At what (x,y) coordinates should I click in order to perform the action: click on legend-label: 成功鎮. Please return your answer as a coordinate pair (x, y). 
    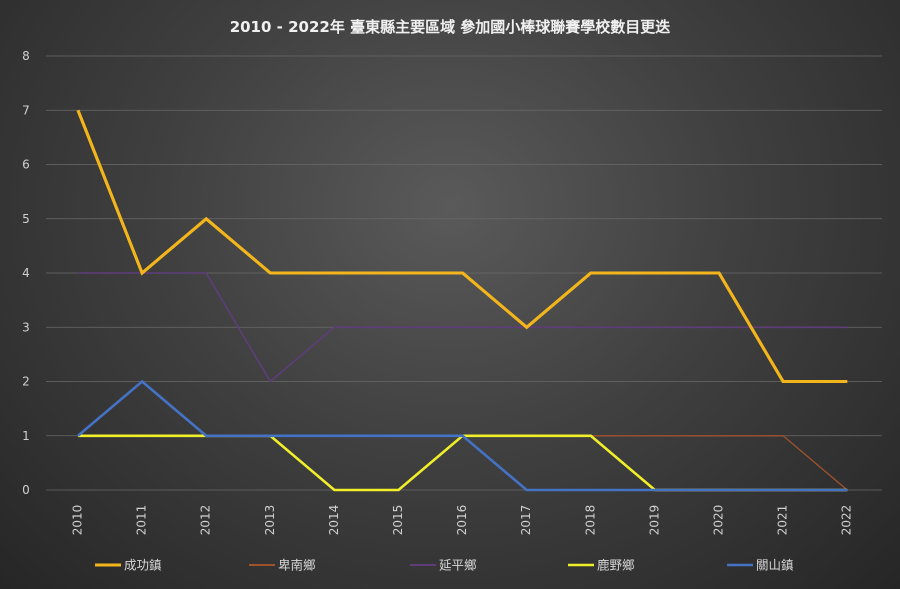
    Looking at the image, I should click on (143, 565).